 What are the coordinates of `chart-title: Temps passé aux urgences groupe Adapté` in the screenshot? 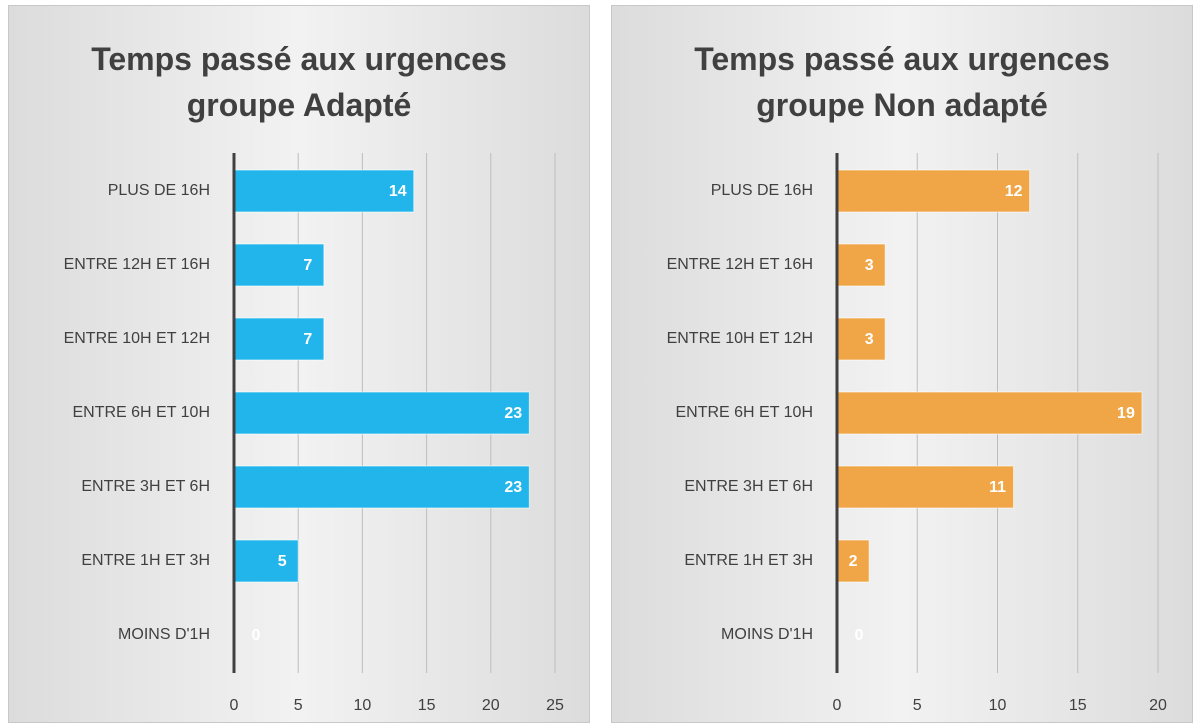 It's located at (299, 82).